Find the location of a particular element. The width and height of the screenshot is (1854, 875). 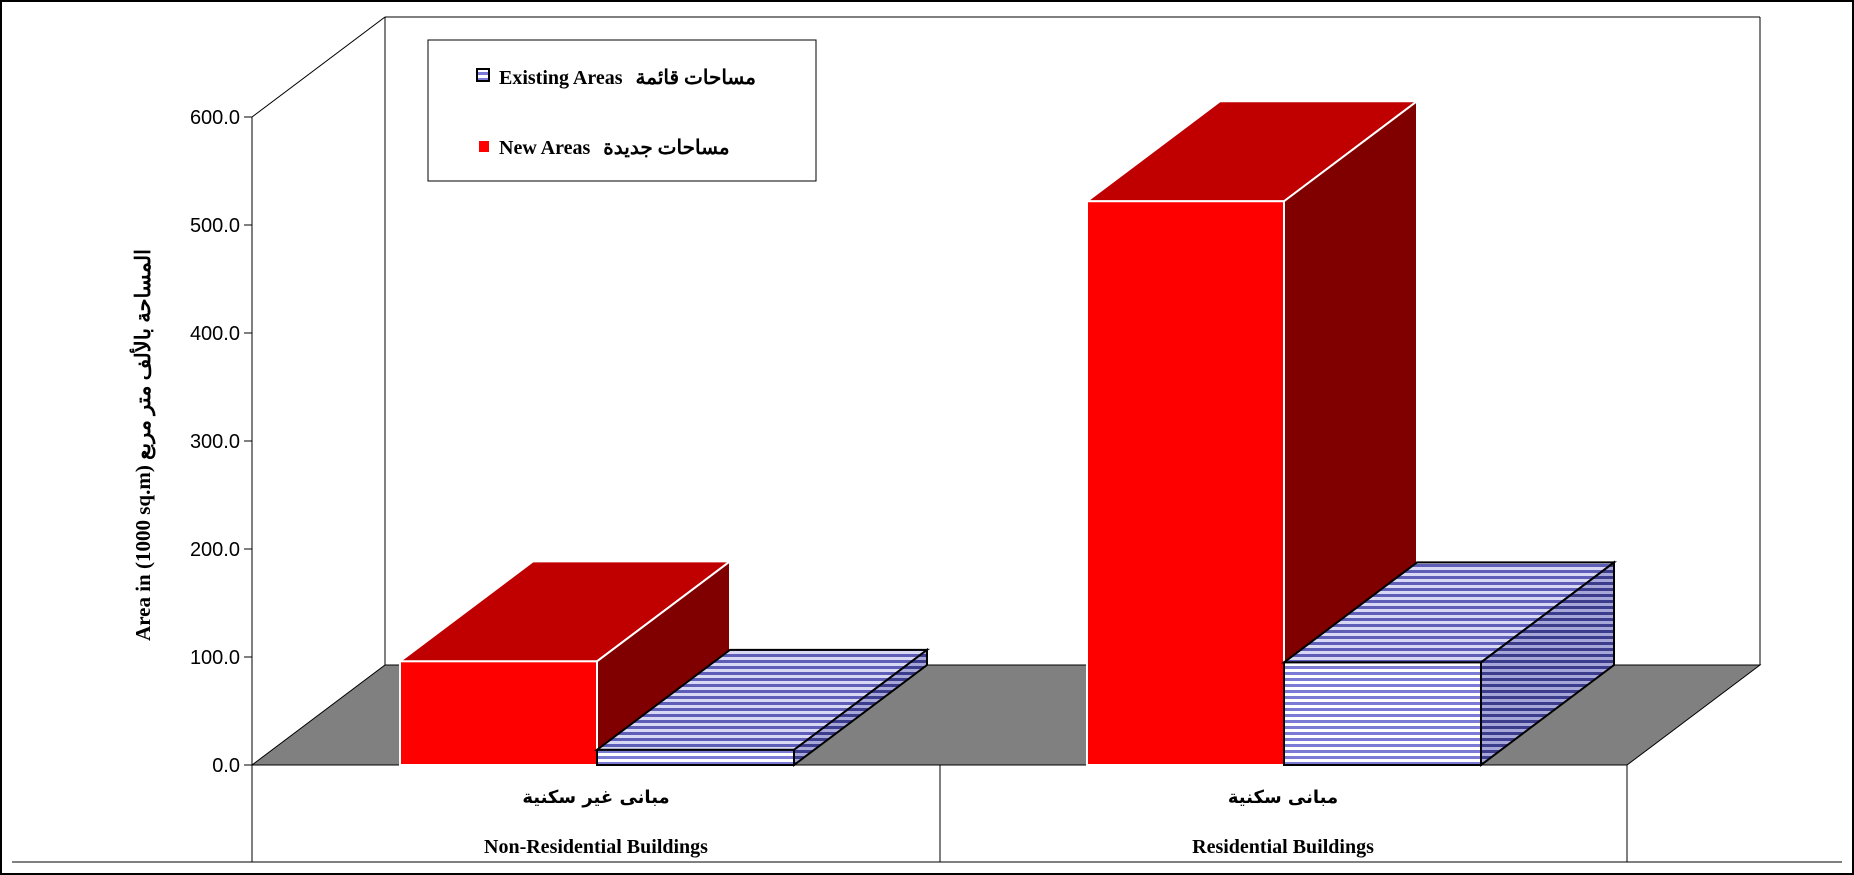

y-tick-label: 600.0 is located at coordinates (215, 118).